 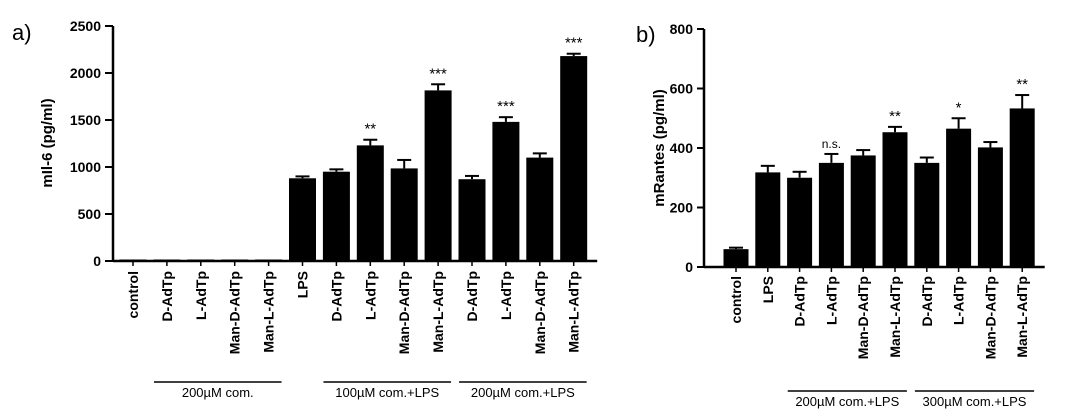 What do you see at coordinates (682, 29) in the screenshot?
I see `y-tick-label: 800` at bounding box center [682, 29].